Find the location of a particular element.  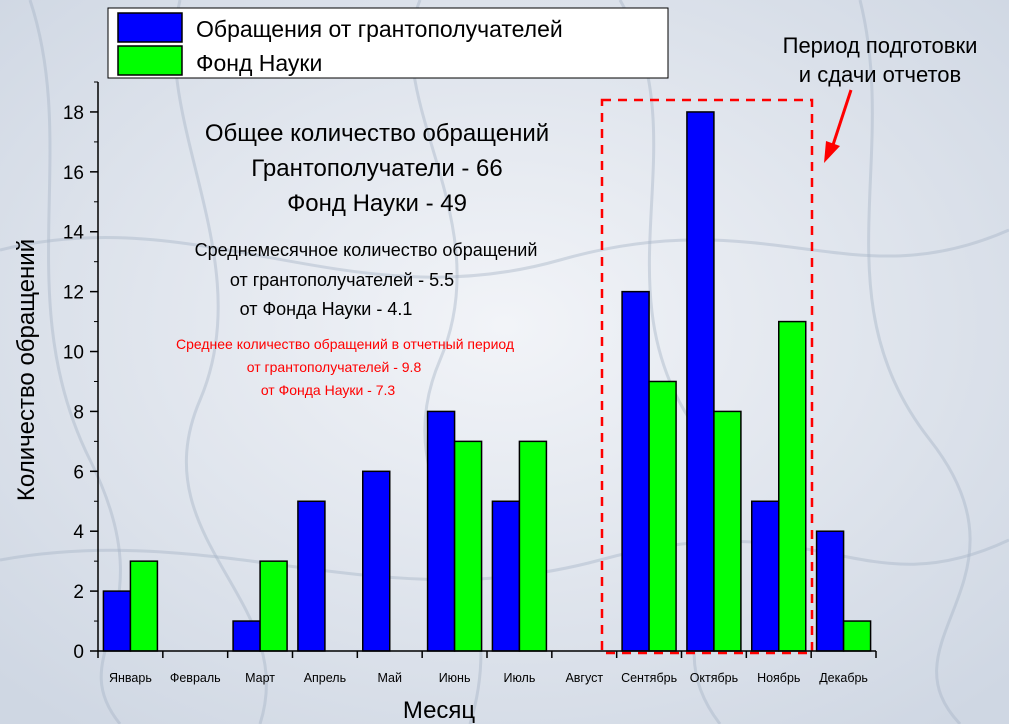

report-grant: от грантополучателей - 9.8 is located at coordinates (334, 367).